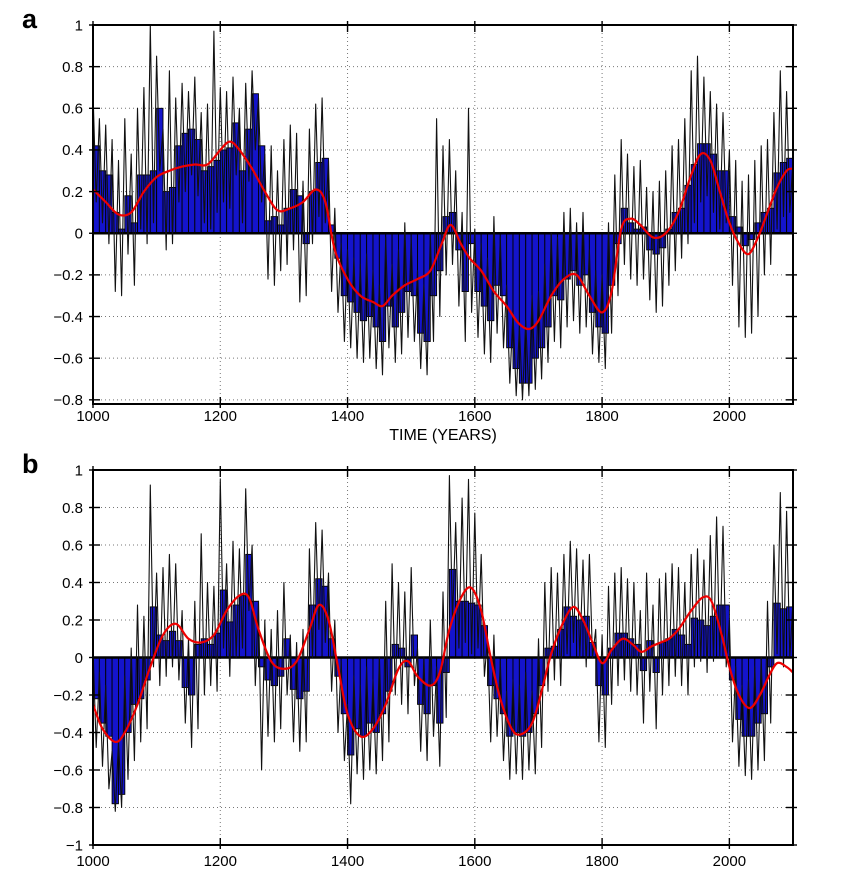  Describe the element at coordinates (68, 358) in the screenshot. I see `panel-a-ytick-label: −0.6` at that location.